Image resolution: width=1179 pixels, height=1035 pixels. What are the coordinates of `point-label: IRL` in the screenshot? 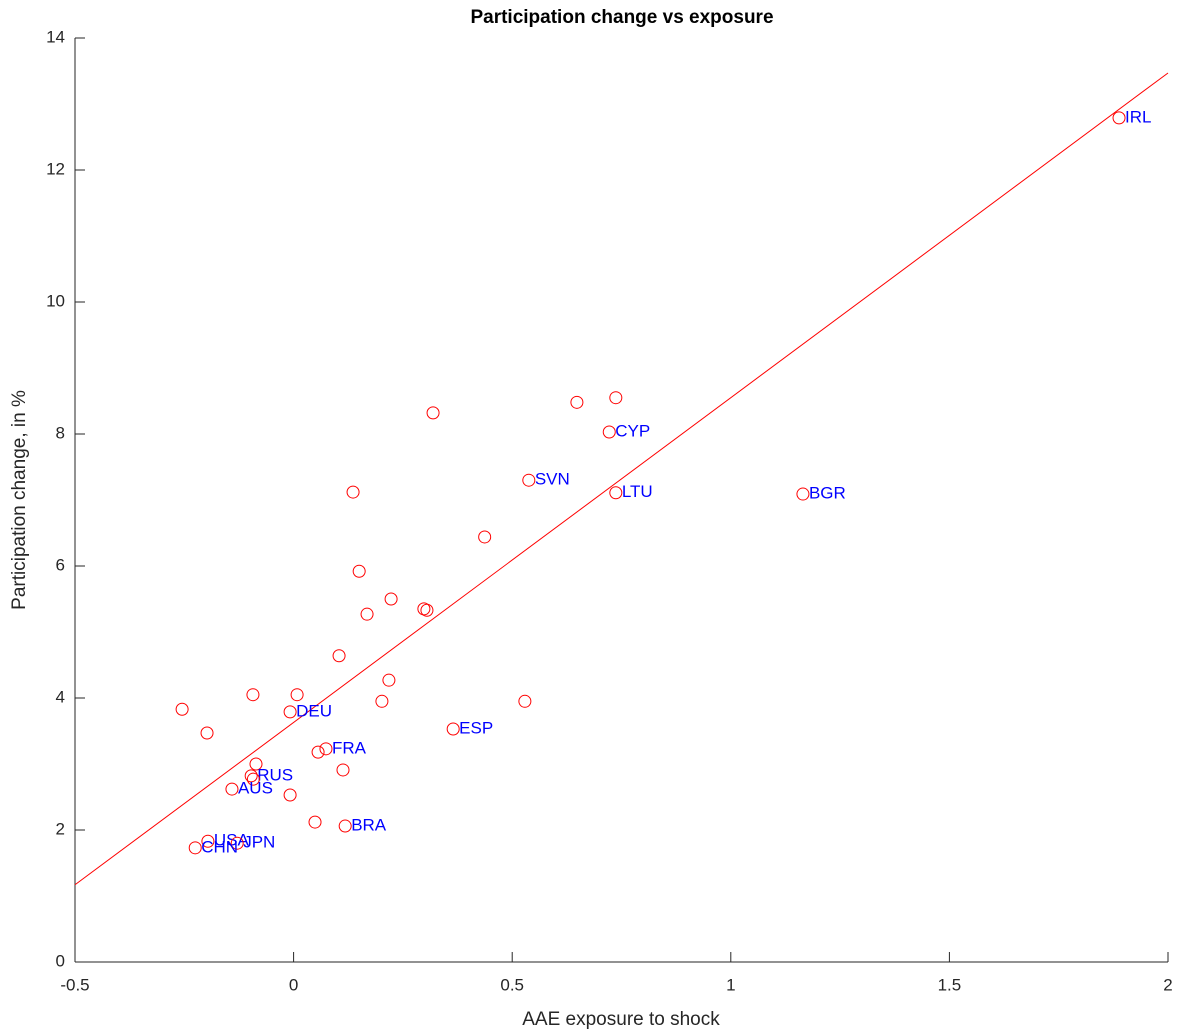 It's located at (1138, 116).